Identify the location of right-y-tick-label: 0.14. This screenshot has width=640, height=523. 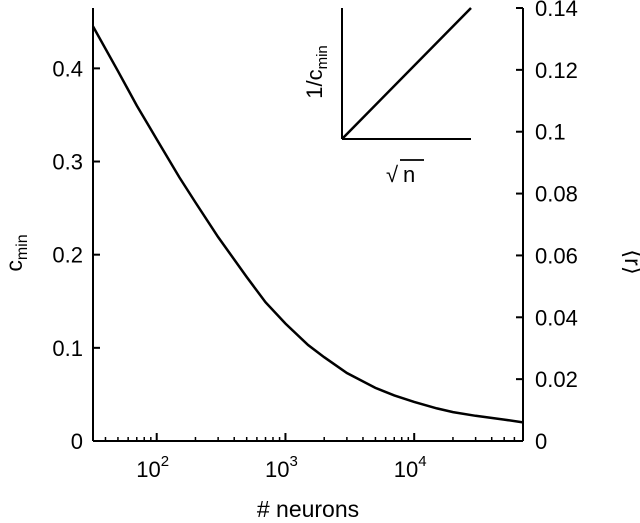
(556, 10).